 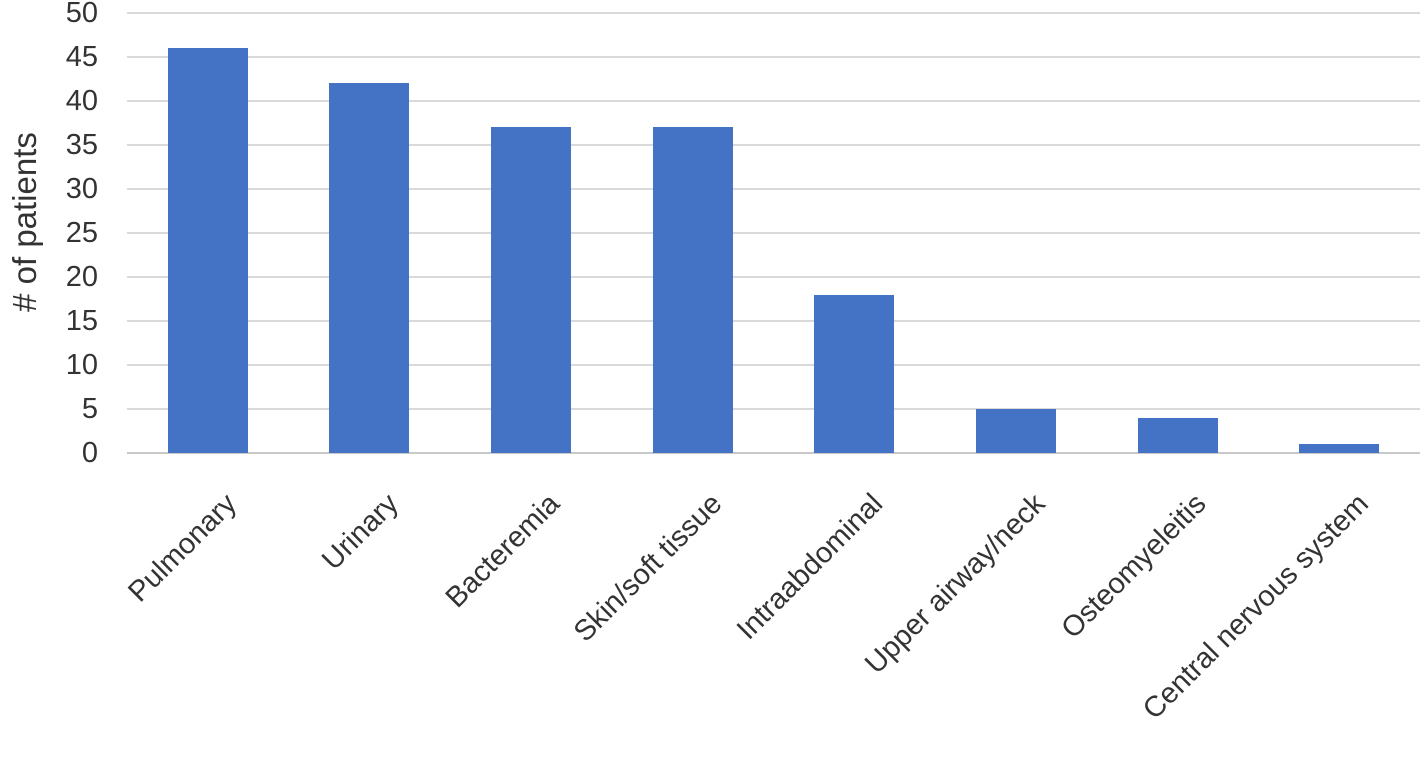 What do you see at coordinates (183, 548) in the screenshot?
I see `x-axis-label: Pulmonary` at bounding box center [183, 548].